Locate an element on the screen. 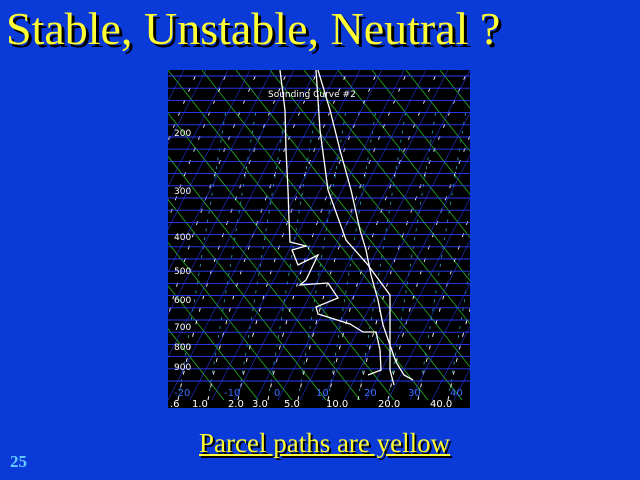 The height and width of the screenshot is (480, 640). slide-number: 25 is located at coordinates (18, 461).